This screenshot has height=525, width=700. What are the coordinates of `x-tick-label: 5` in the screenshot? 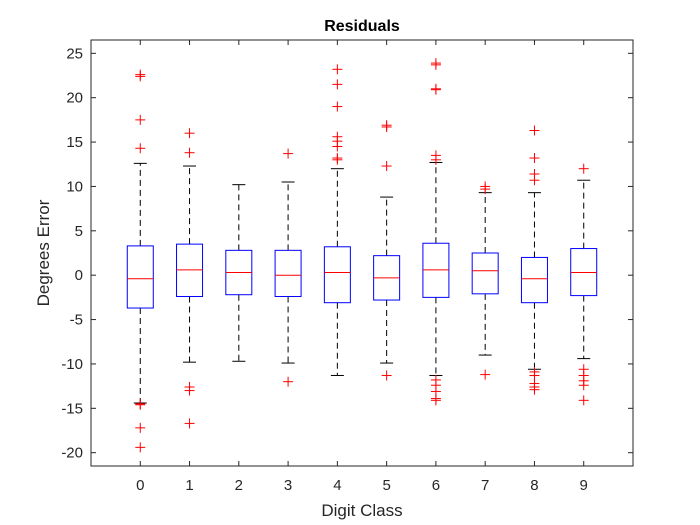 It's located at (386, 485).